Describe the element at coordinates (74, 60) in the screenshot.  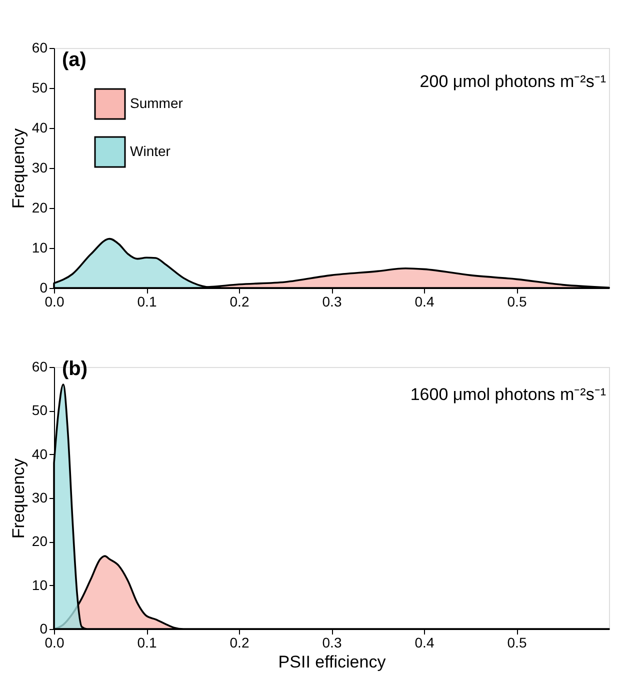
I see `annotation: (a)` at that location.